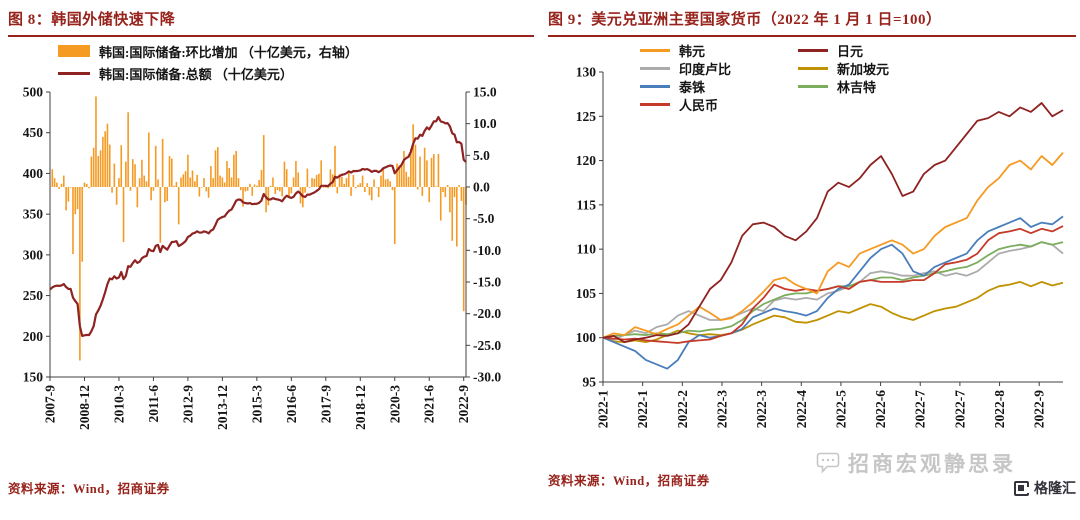 This screenshot has height=520, width=1080. Describe the element at coordinates (325, 404) in the screenshot. I see `svg-text: 2017-9` at that location.